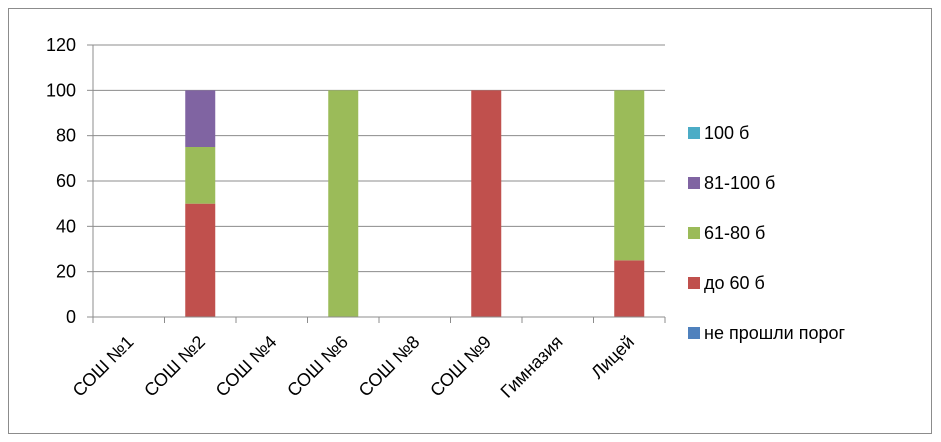  Describe the element at coordinates (317, 366) in the screenshot. I see `x-tick-label: СОШ №6` at that location.